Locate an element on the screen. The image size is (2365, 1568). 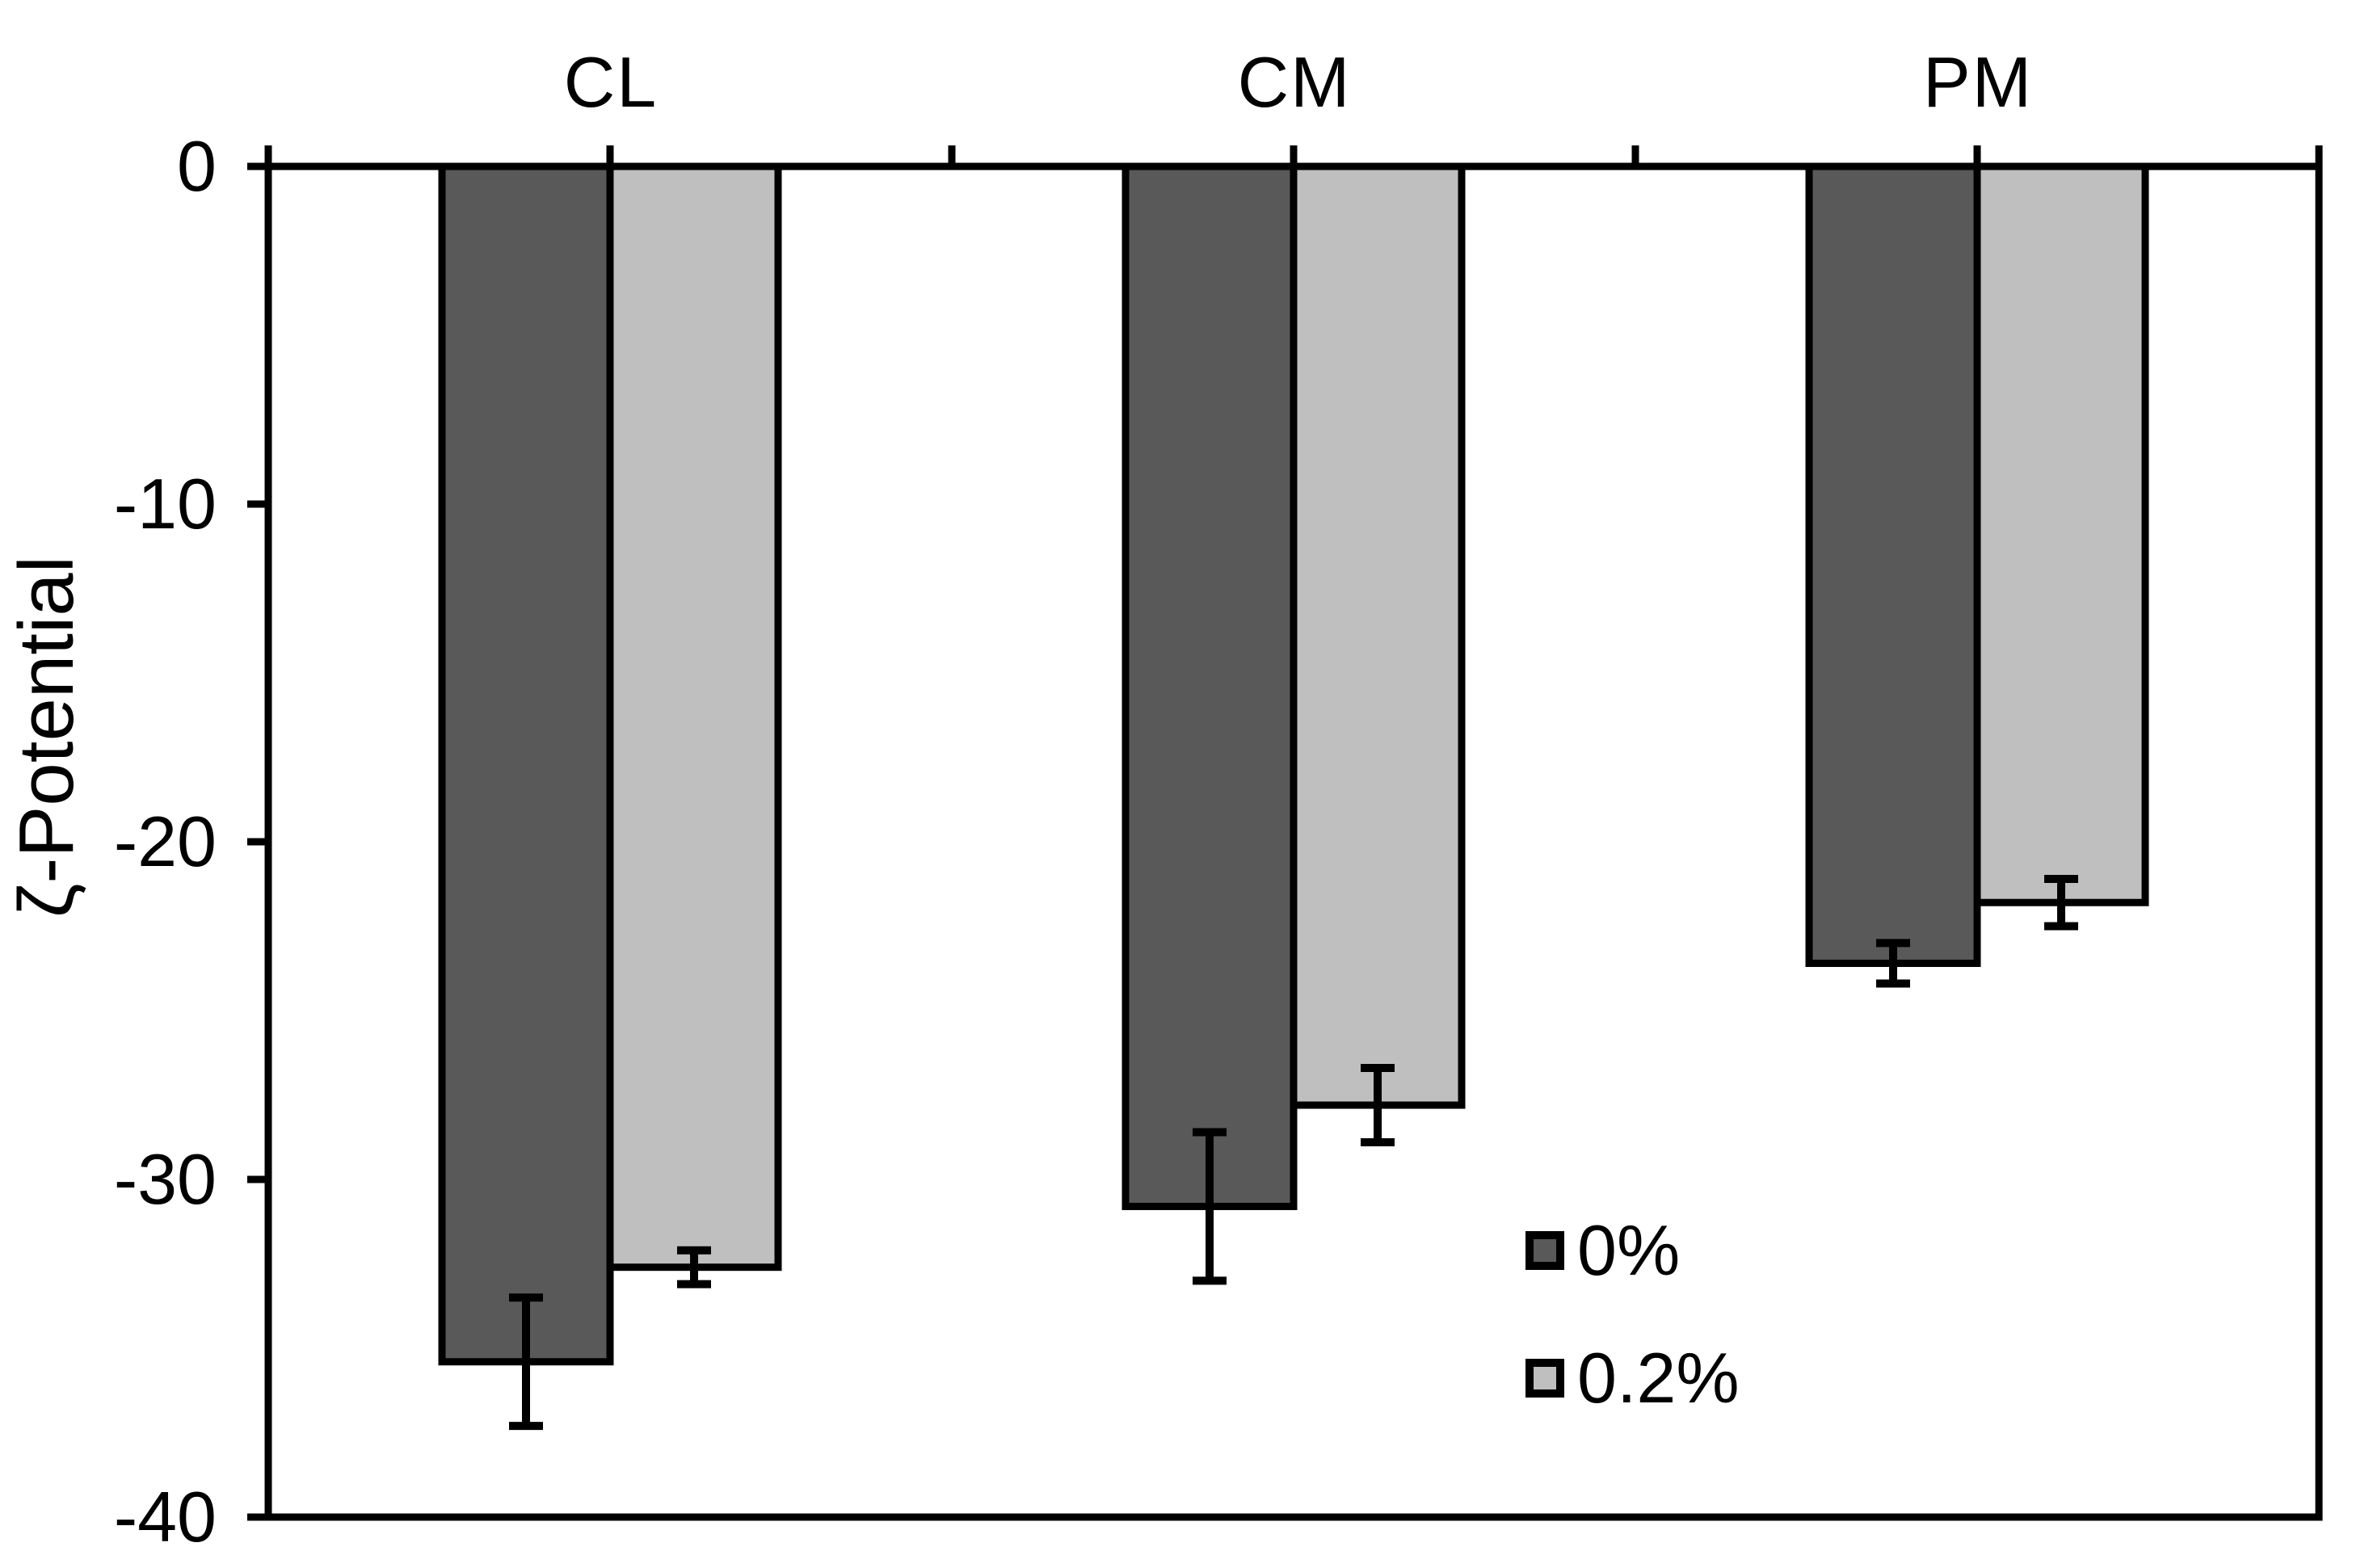
legend-entry-0-2pct: 0.2% is located at coordinates (1632, 1378).